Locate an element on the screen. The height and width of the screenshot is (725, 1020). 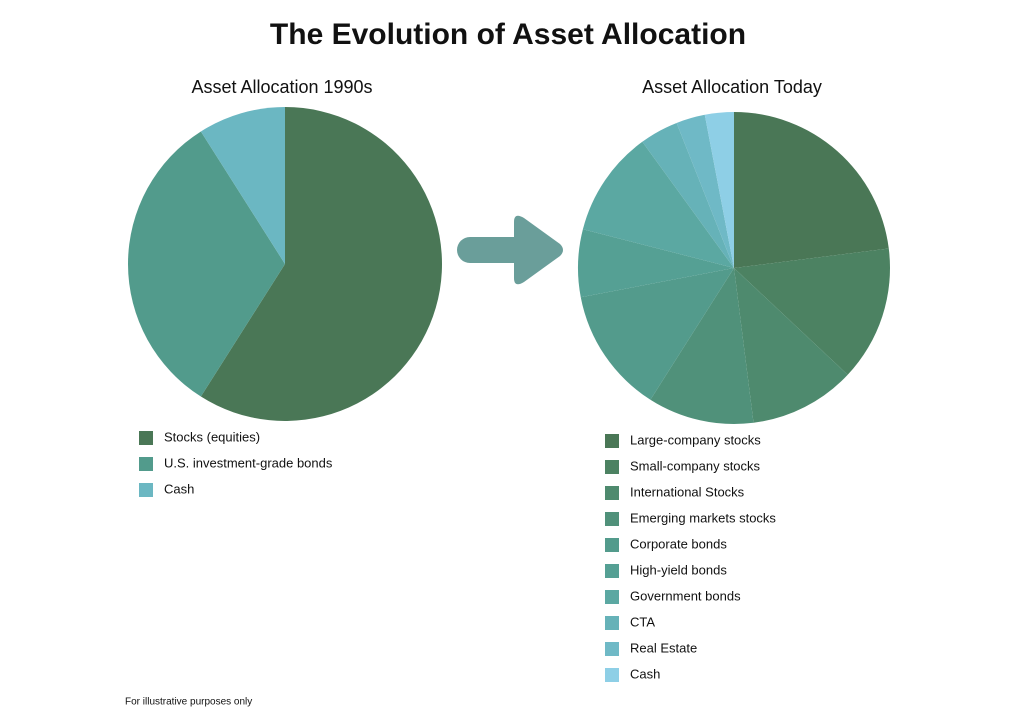
legend-label: Corporate bonds is located at coordinates (678, 543).